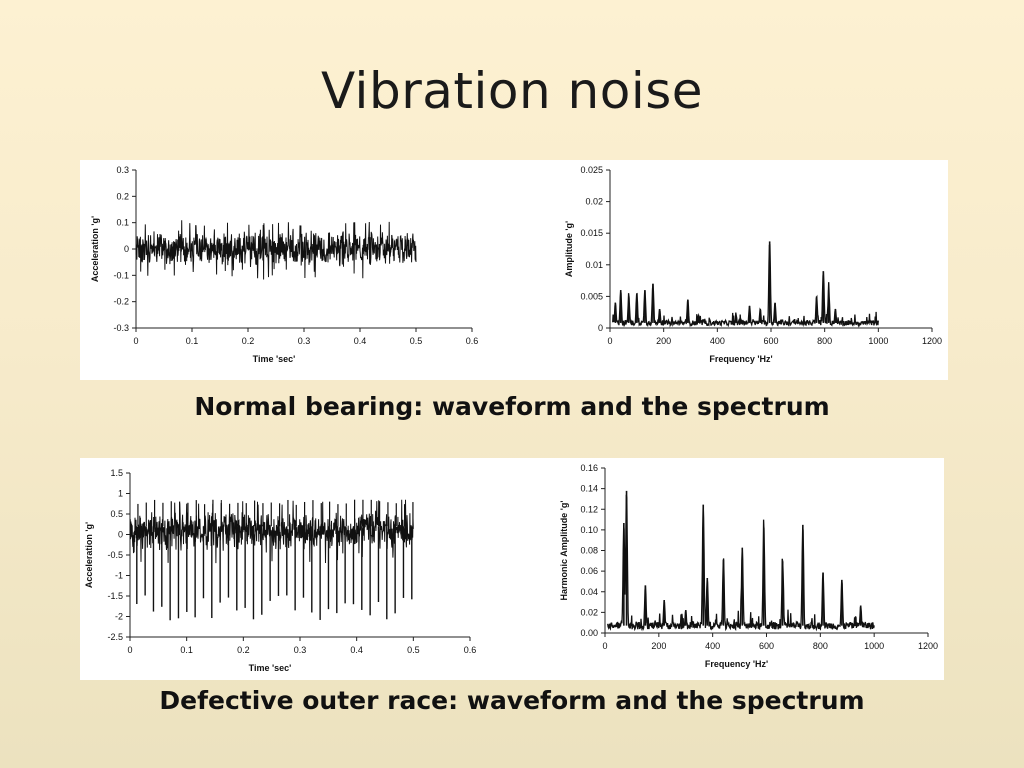 The width and height of the screenshot is (1024, 768). Describe the element at coordinates (589, 551) in the screenshot. I see `y-tick-label: 0.08` at that location.